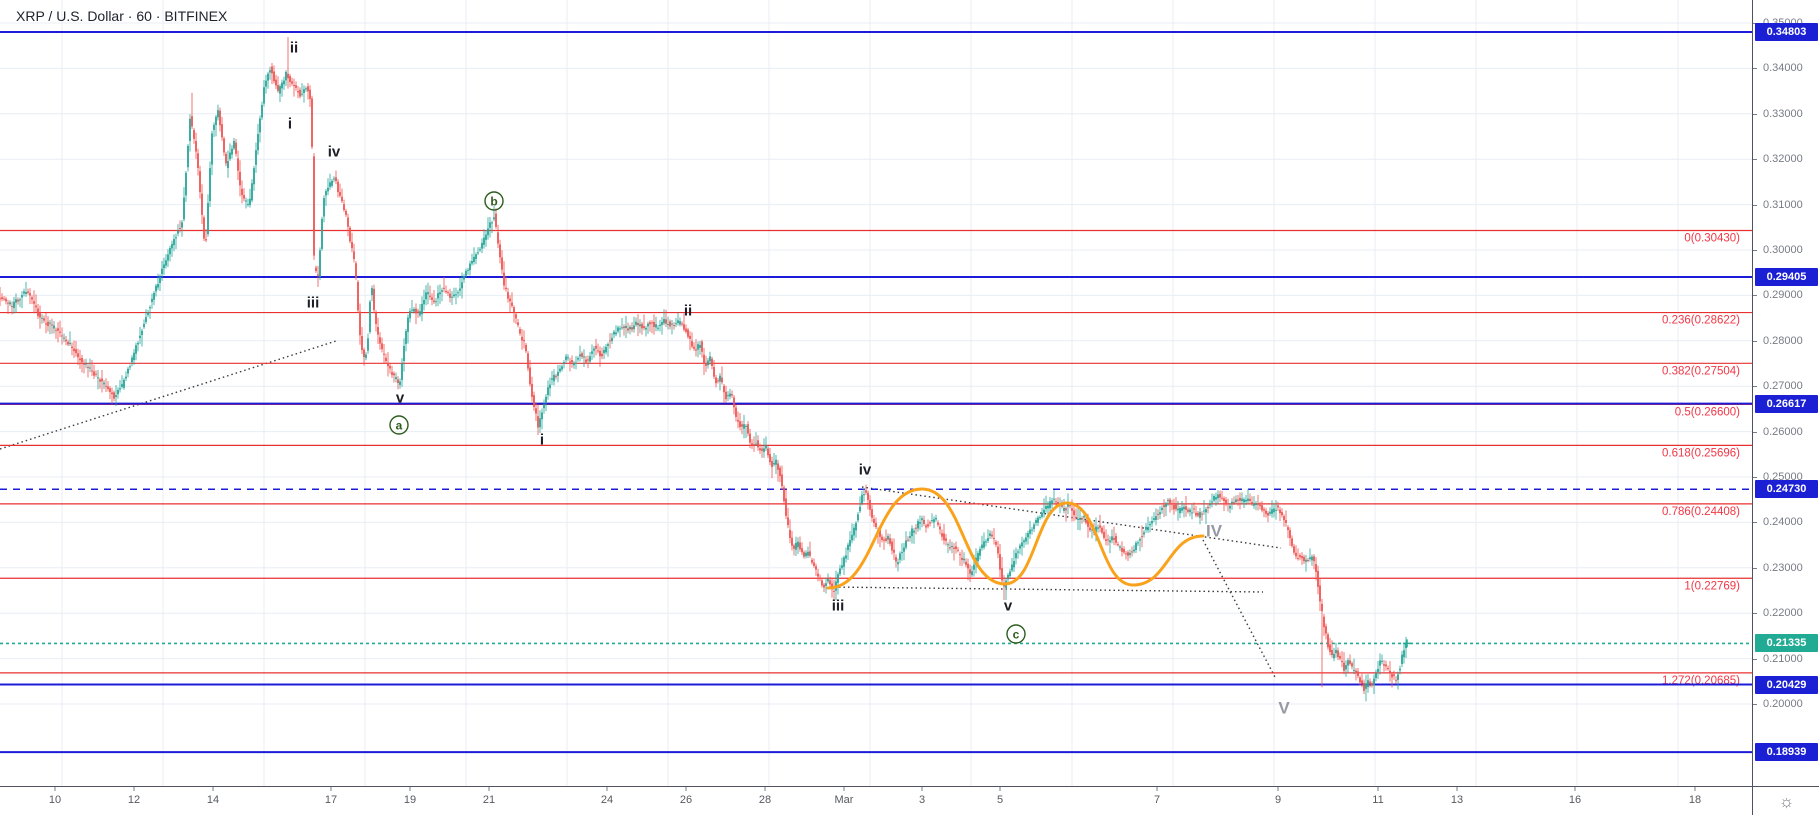 The height and width of the screenshot is (815, 1819). Describe the element at coordinates (1575, 800) in the screenshot. I see `time-tick-label: 16` at that location.